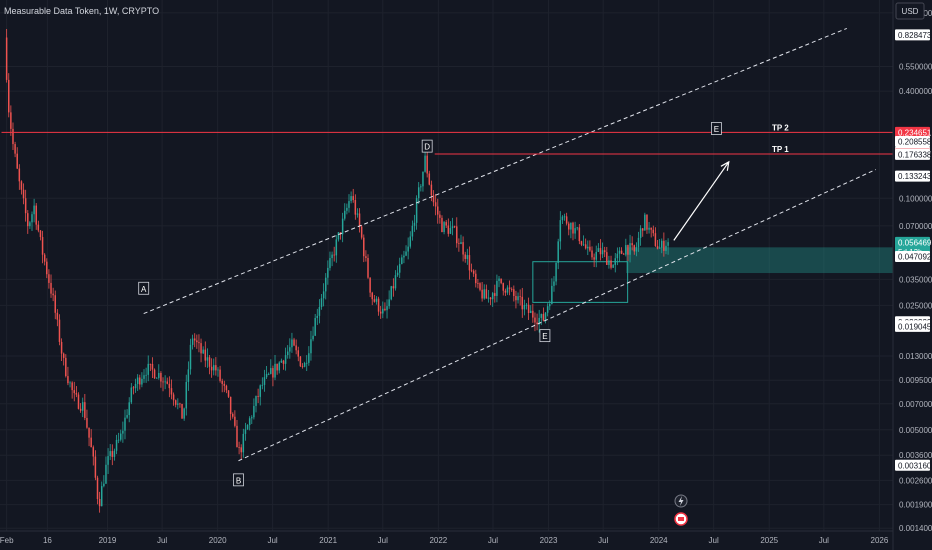  What do you see at coordinates (493, 540) in the screenshot?
I see `x-tick-label: Jul` at bounding box center [493, 540].